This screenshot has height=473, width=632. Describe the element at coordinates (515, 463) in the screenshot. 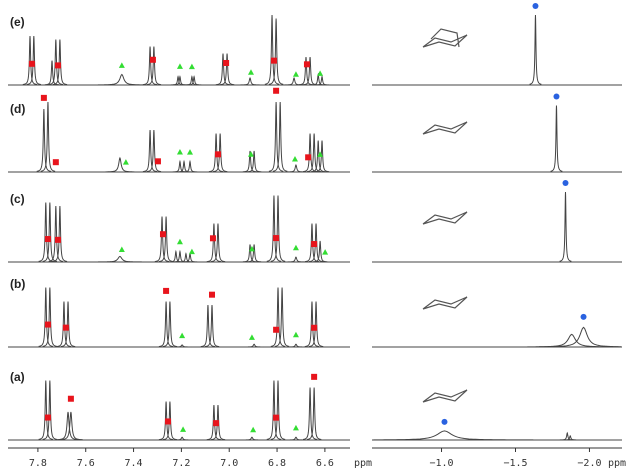

I see `x-tick-label: −1.5` at that location.